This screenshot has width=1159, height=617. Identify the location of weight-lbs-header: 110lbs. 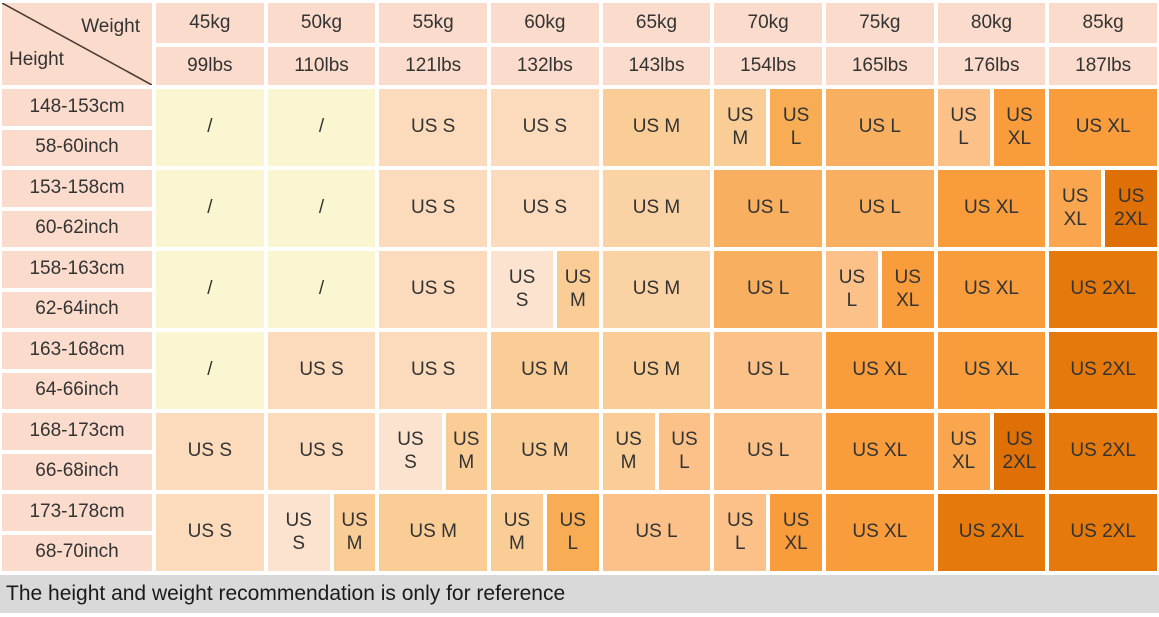
(321, 66).